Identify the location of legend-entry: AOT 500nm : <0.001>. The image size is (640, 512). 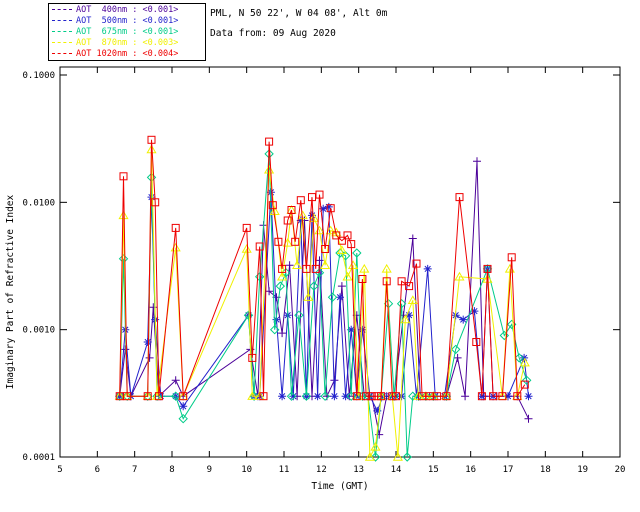
(128, 21).